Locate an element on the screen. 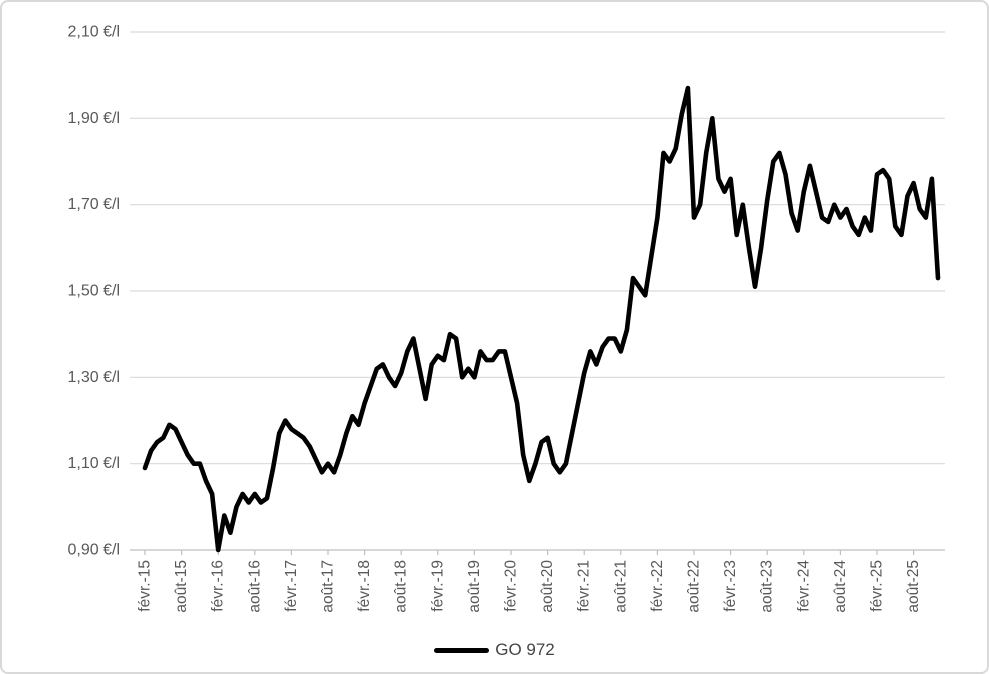  legend-line-swatch is located at coordinates (462, 650).